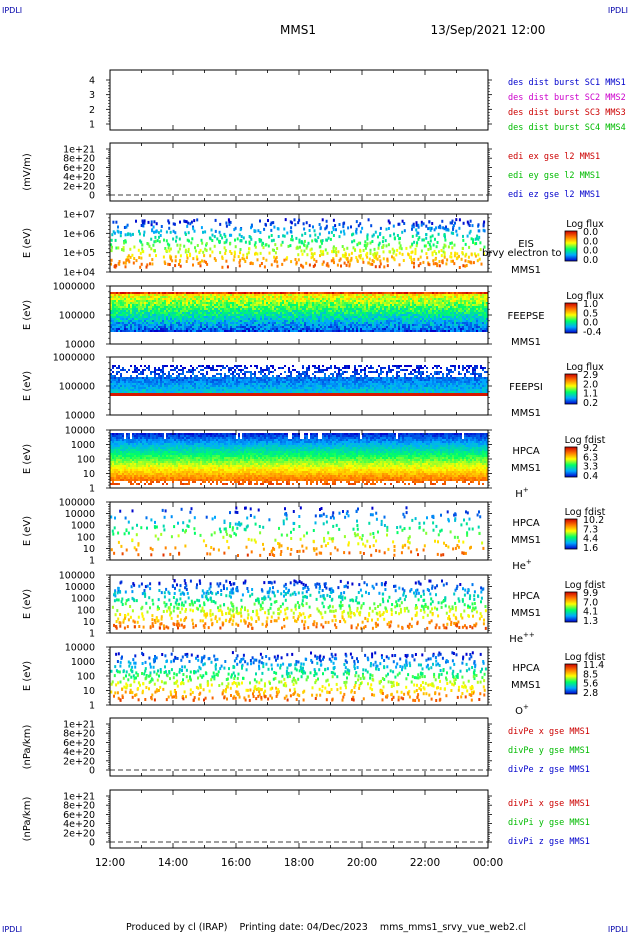 This screenshot has height=934, width=630. Describe the element at coordinates (567, 128) in the screenshot. I see `legend-entry: des dist burst SC4 MMS4` at that location.